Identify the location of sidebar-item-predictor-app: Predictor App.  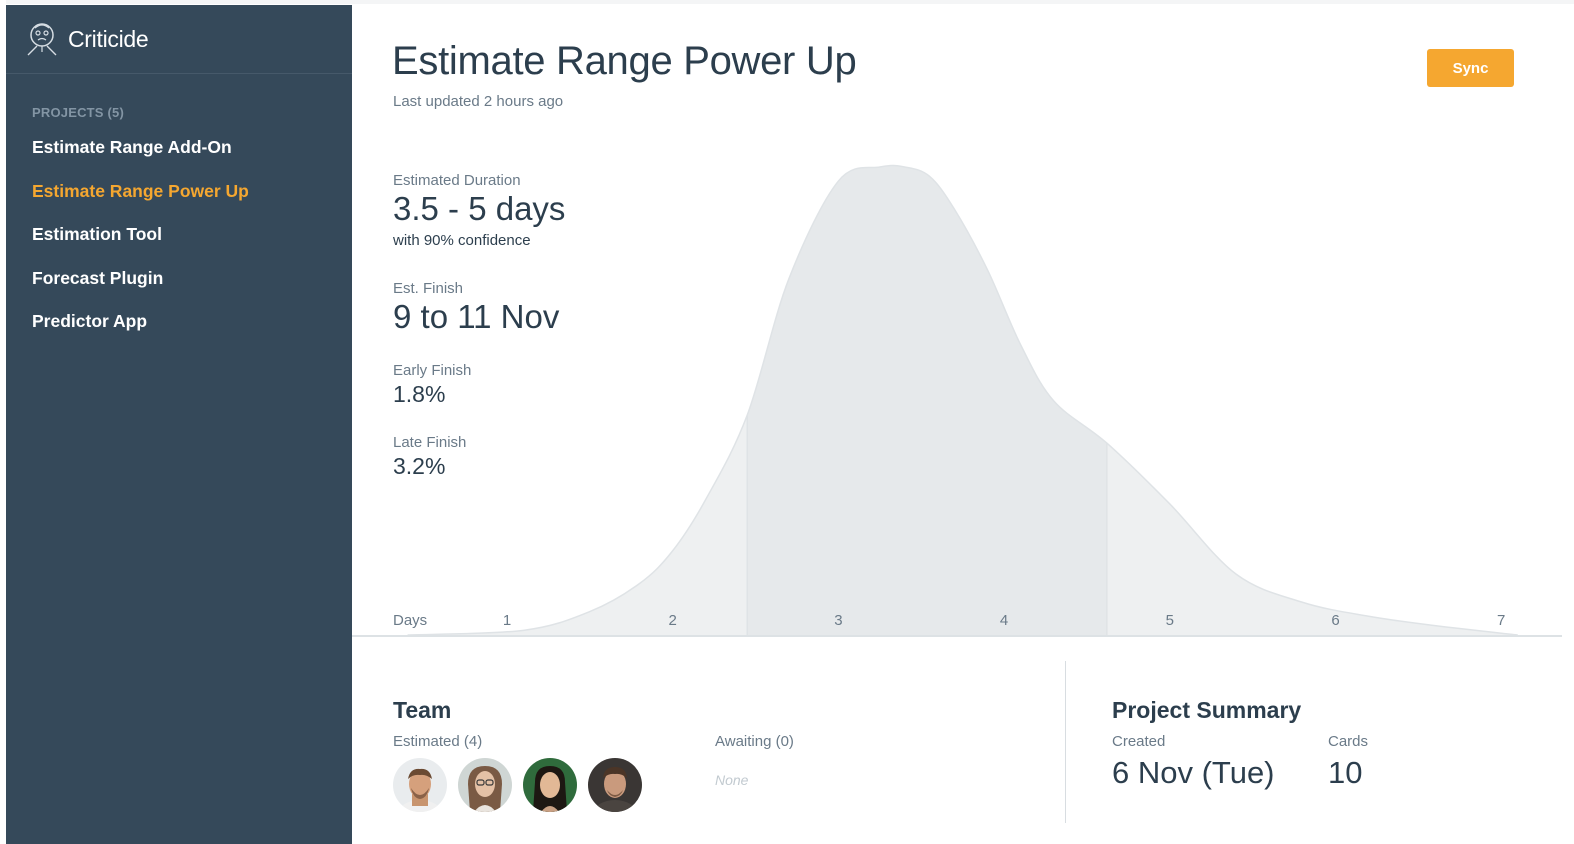
(90, 321).